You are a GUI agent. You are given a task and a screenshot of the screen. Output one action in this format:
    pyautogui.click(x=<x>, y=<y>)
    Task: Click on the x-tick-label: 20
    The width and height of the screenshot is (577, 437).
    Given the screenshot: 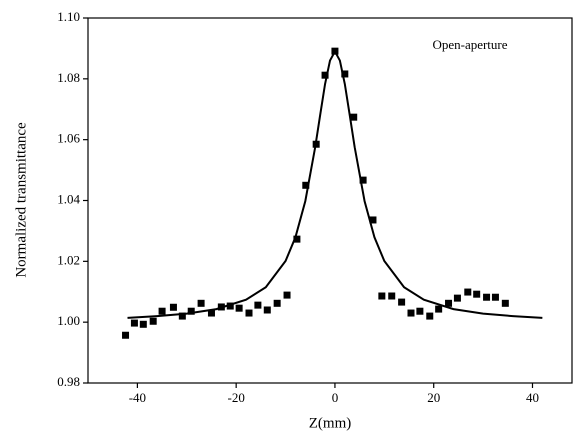 What is the action you would take?
    pyautogui.click(x=433, y=397)
    